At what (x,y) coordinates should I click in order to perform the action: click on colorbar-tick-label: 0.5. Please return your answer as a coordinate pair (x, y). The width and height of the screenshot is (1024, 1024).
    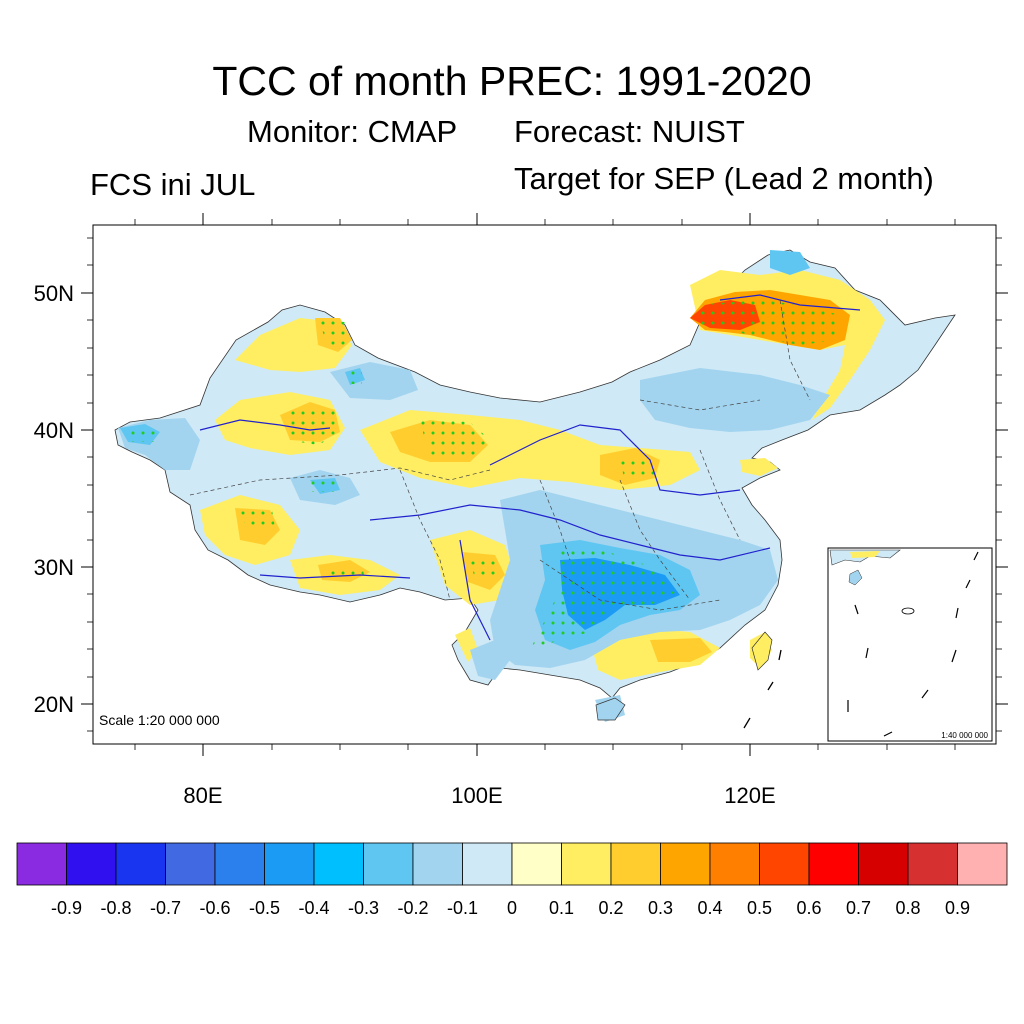
    Looking at the image, I should click on (759, 908).